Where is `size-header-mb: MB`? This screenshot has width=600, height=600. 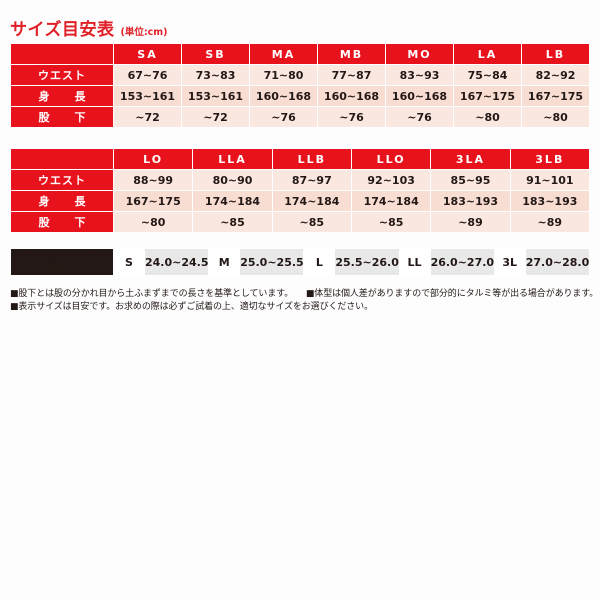 size-header-mb: MB is located at coordinates (351, 54).